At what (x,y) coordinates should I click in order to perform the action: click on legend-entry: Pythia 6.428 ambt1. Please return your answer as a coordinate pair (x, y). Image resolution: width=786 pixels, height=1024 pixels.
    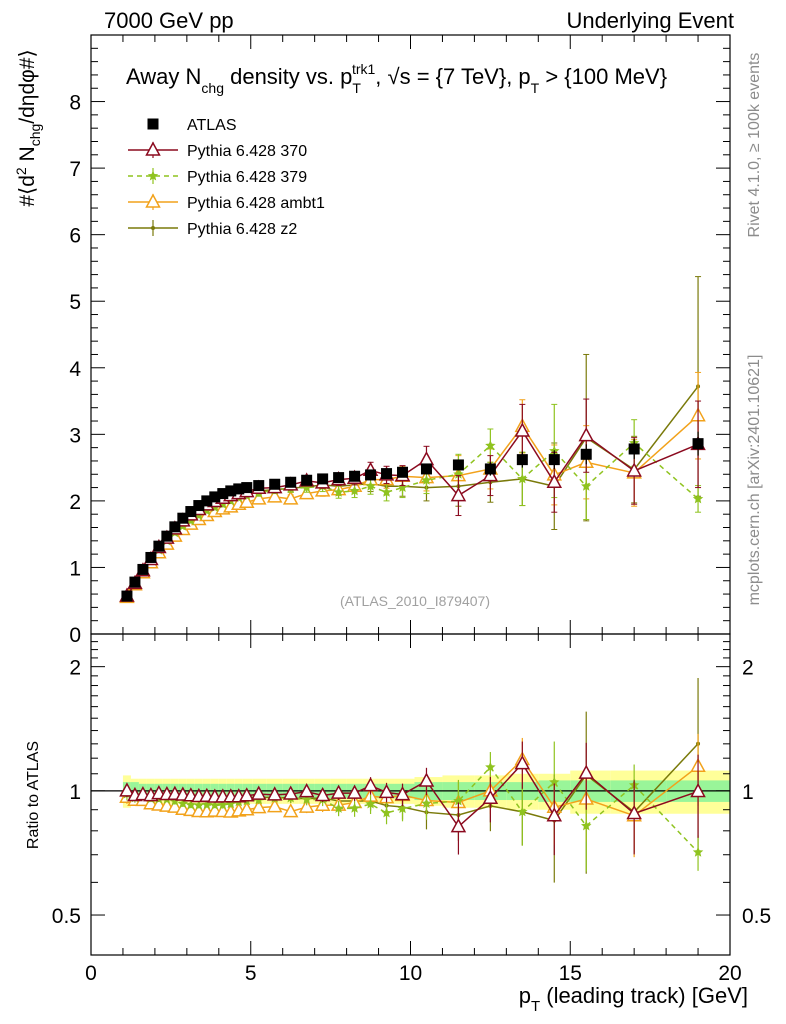
    Looking at the image, I should click on (226, 202).